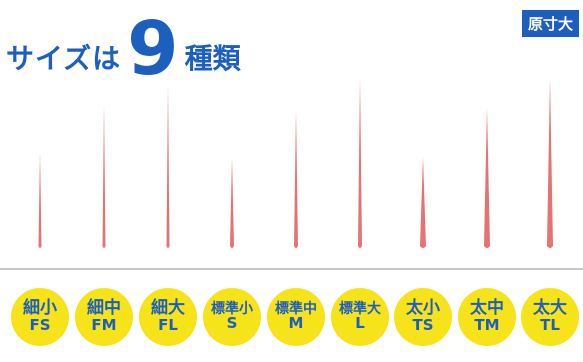 The image size is (583, 362). Describe the element at coordinates (232, 323) in the screenshot. I see `size-code: S` at that location.